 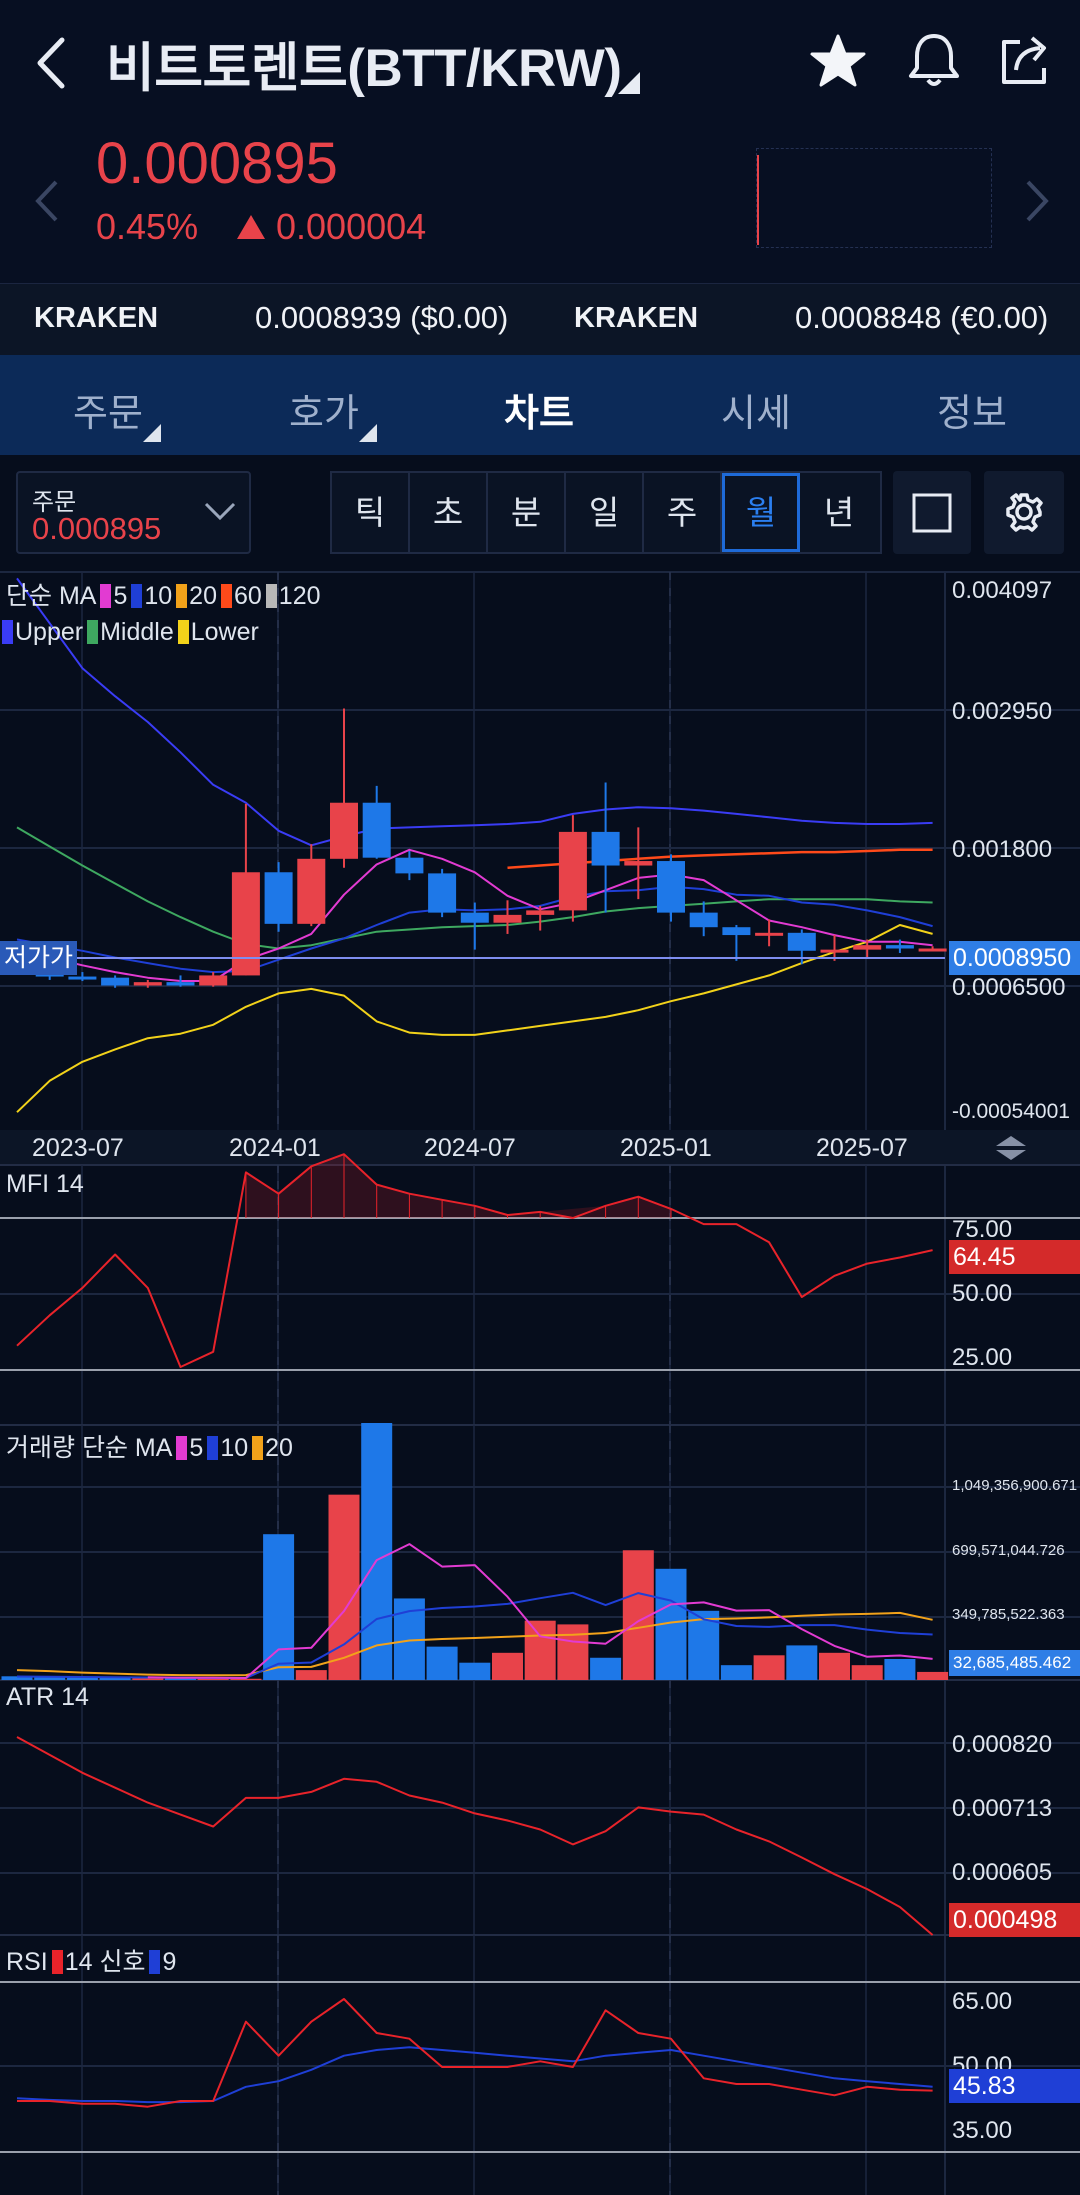 I want to click on vol-ma5-line, so click(x=540, y=1611).